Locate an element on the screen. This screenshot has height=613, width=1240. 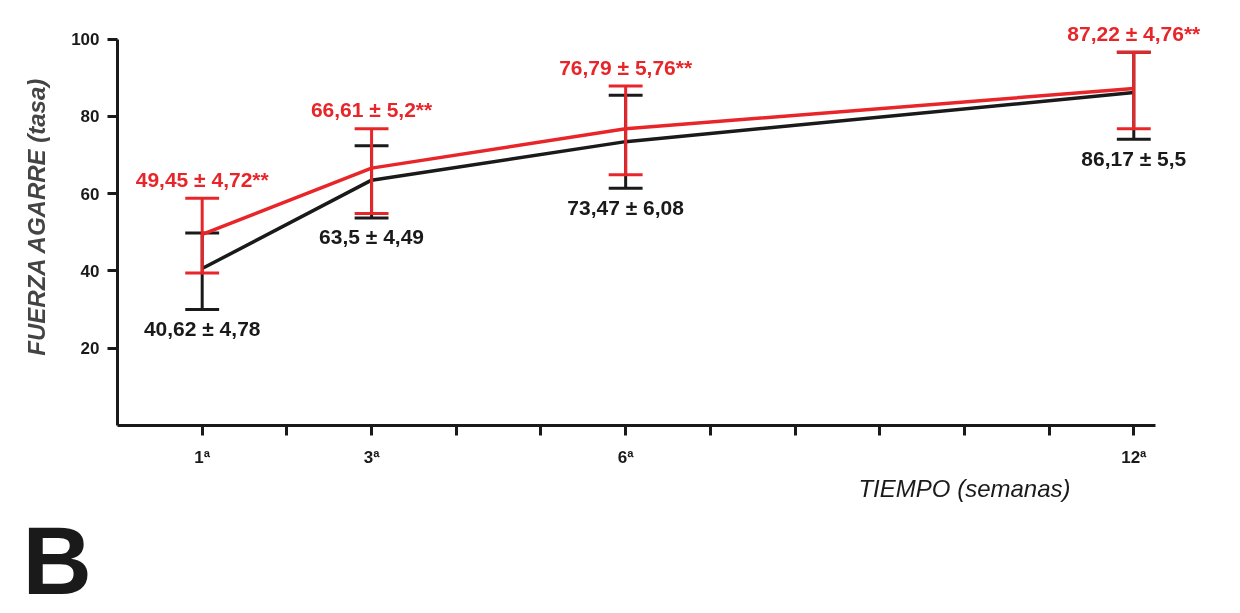
y-axis-title: FUERZA AGARRE (tasa) is located at coordinates (37, 217).